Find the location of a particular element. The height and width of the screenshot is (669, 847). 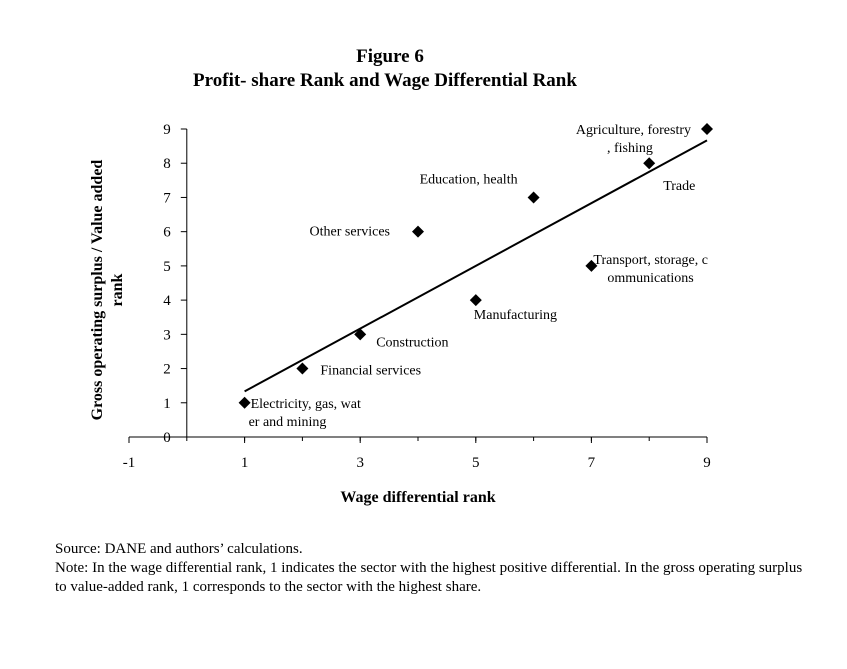

y-tick-label: 4 is located at coordinates (167, 301).